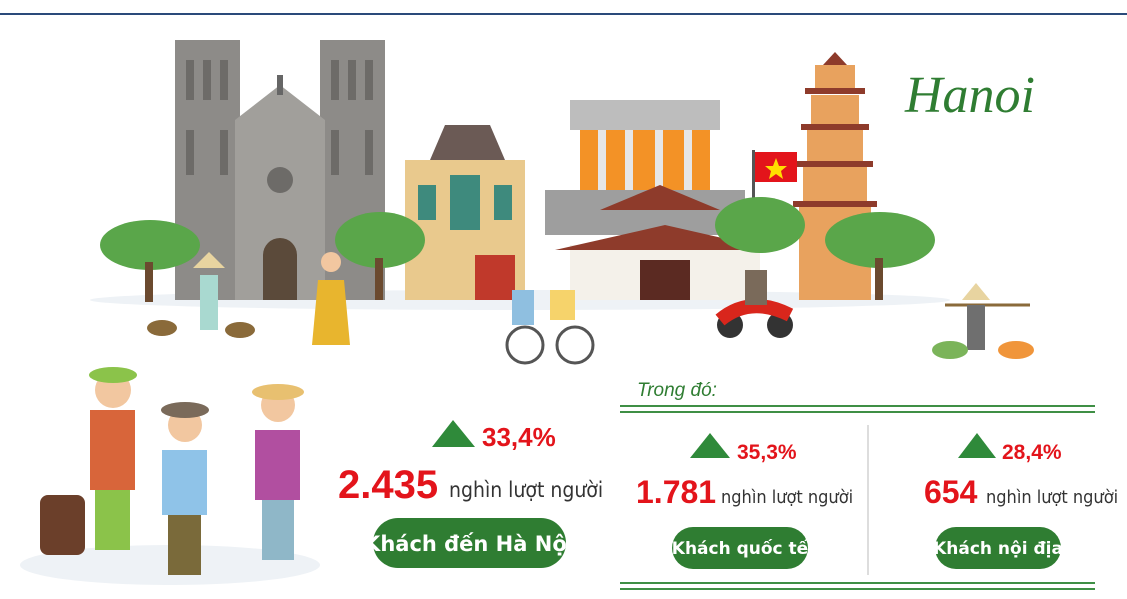 This screenshot has width=1127, height=599. Describe the element at coordinates (170, 476) in the screenshot. I see `tourists` at that location.